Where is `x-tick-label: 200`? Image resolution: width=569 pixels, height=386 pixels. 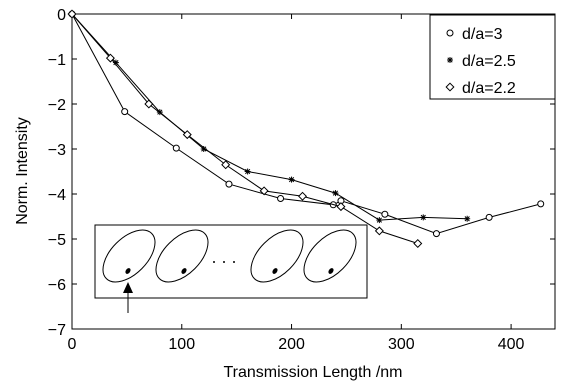 x-tick-label: 200 is located at coordinates (291, 344).